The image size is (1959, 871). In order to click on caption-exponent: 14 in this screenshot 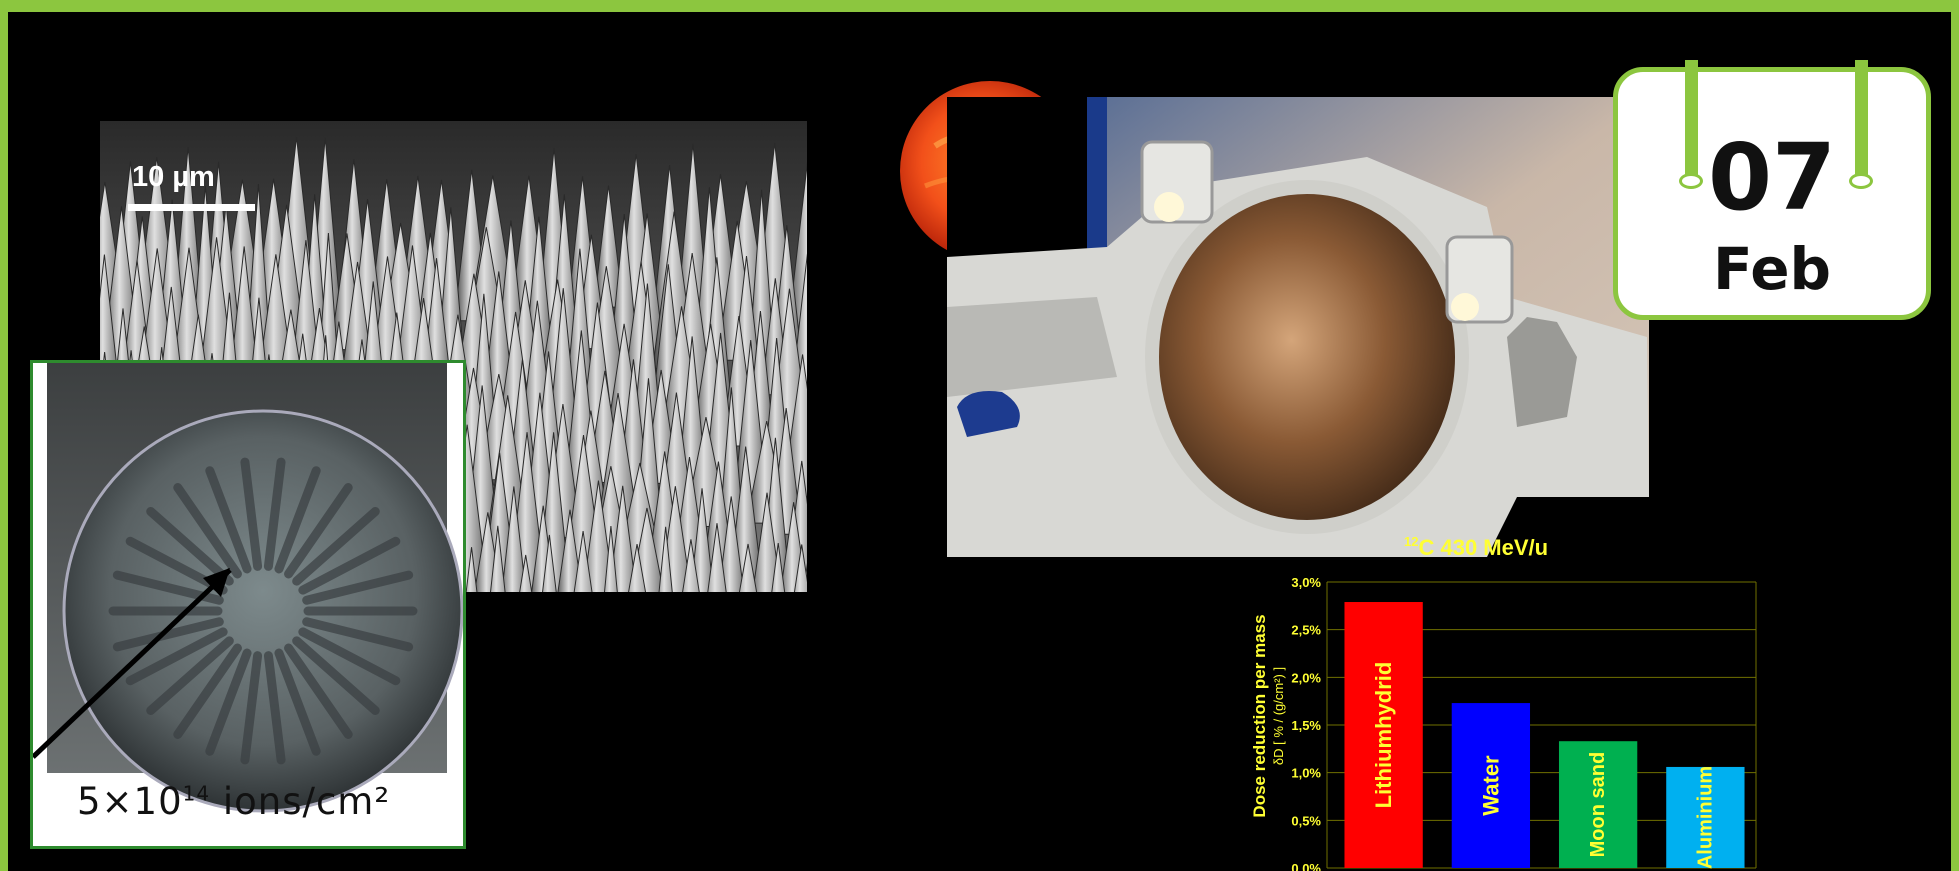, I will do `click(196, 793)`.